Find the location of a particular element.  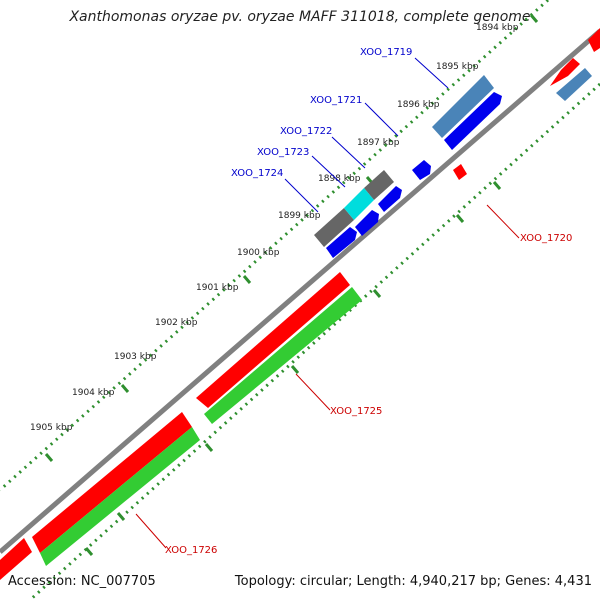

gene-label-xoo-1720: XOO_1720 is located at coordinates (546, 238).